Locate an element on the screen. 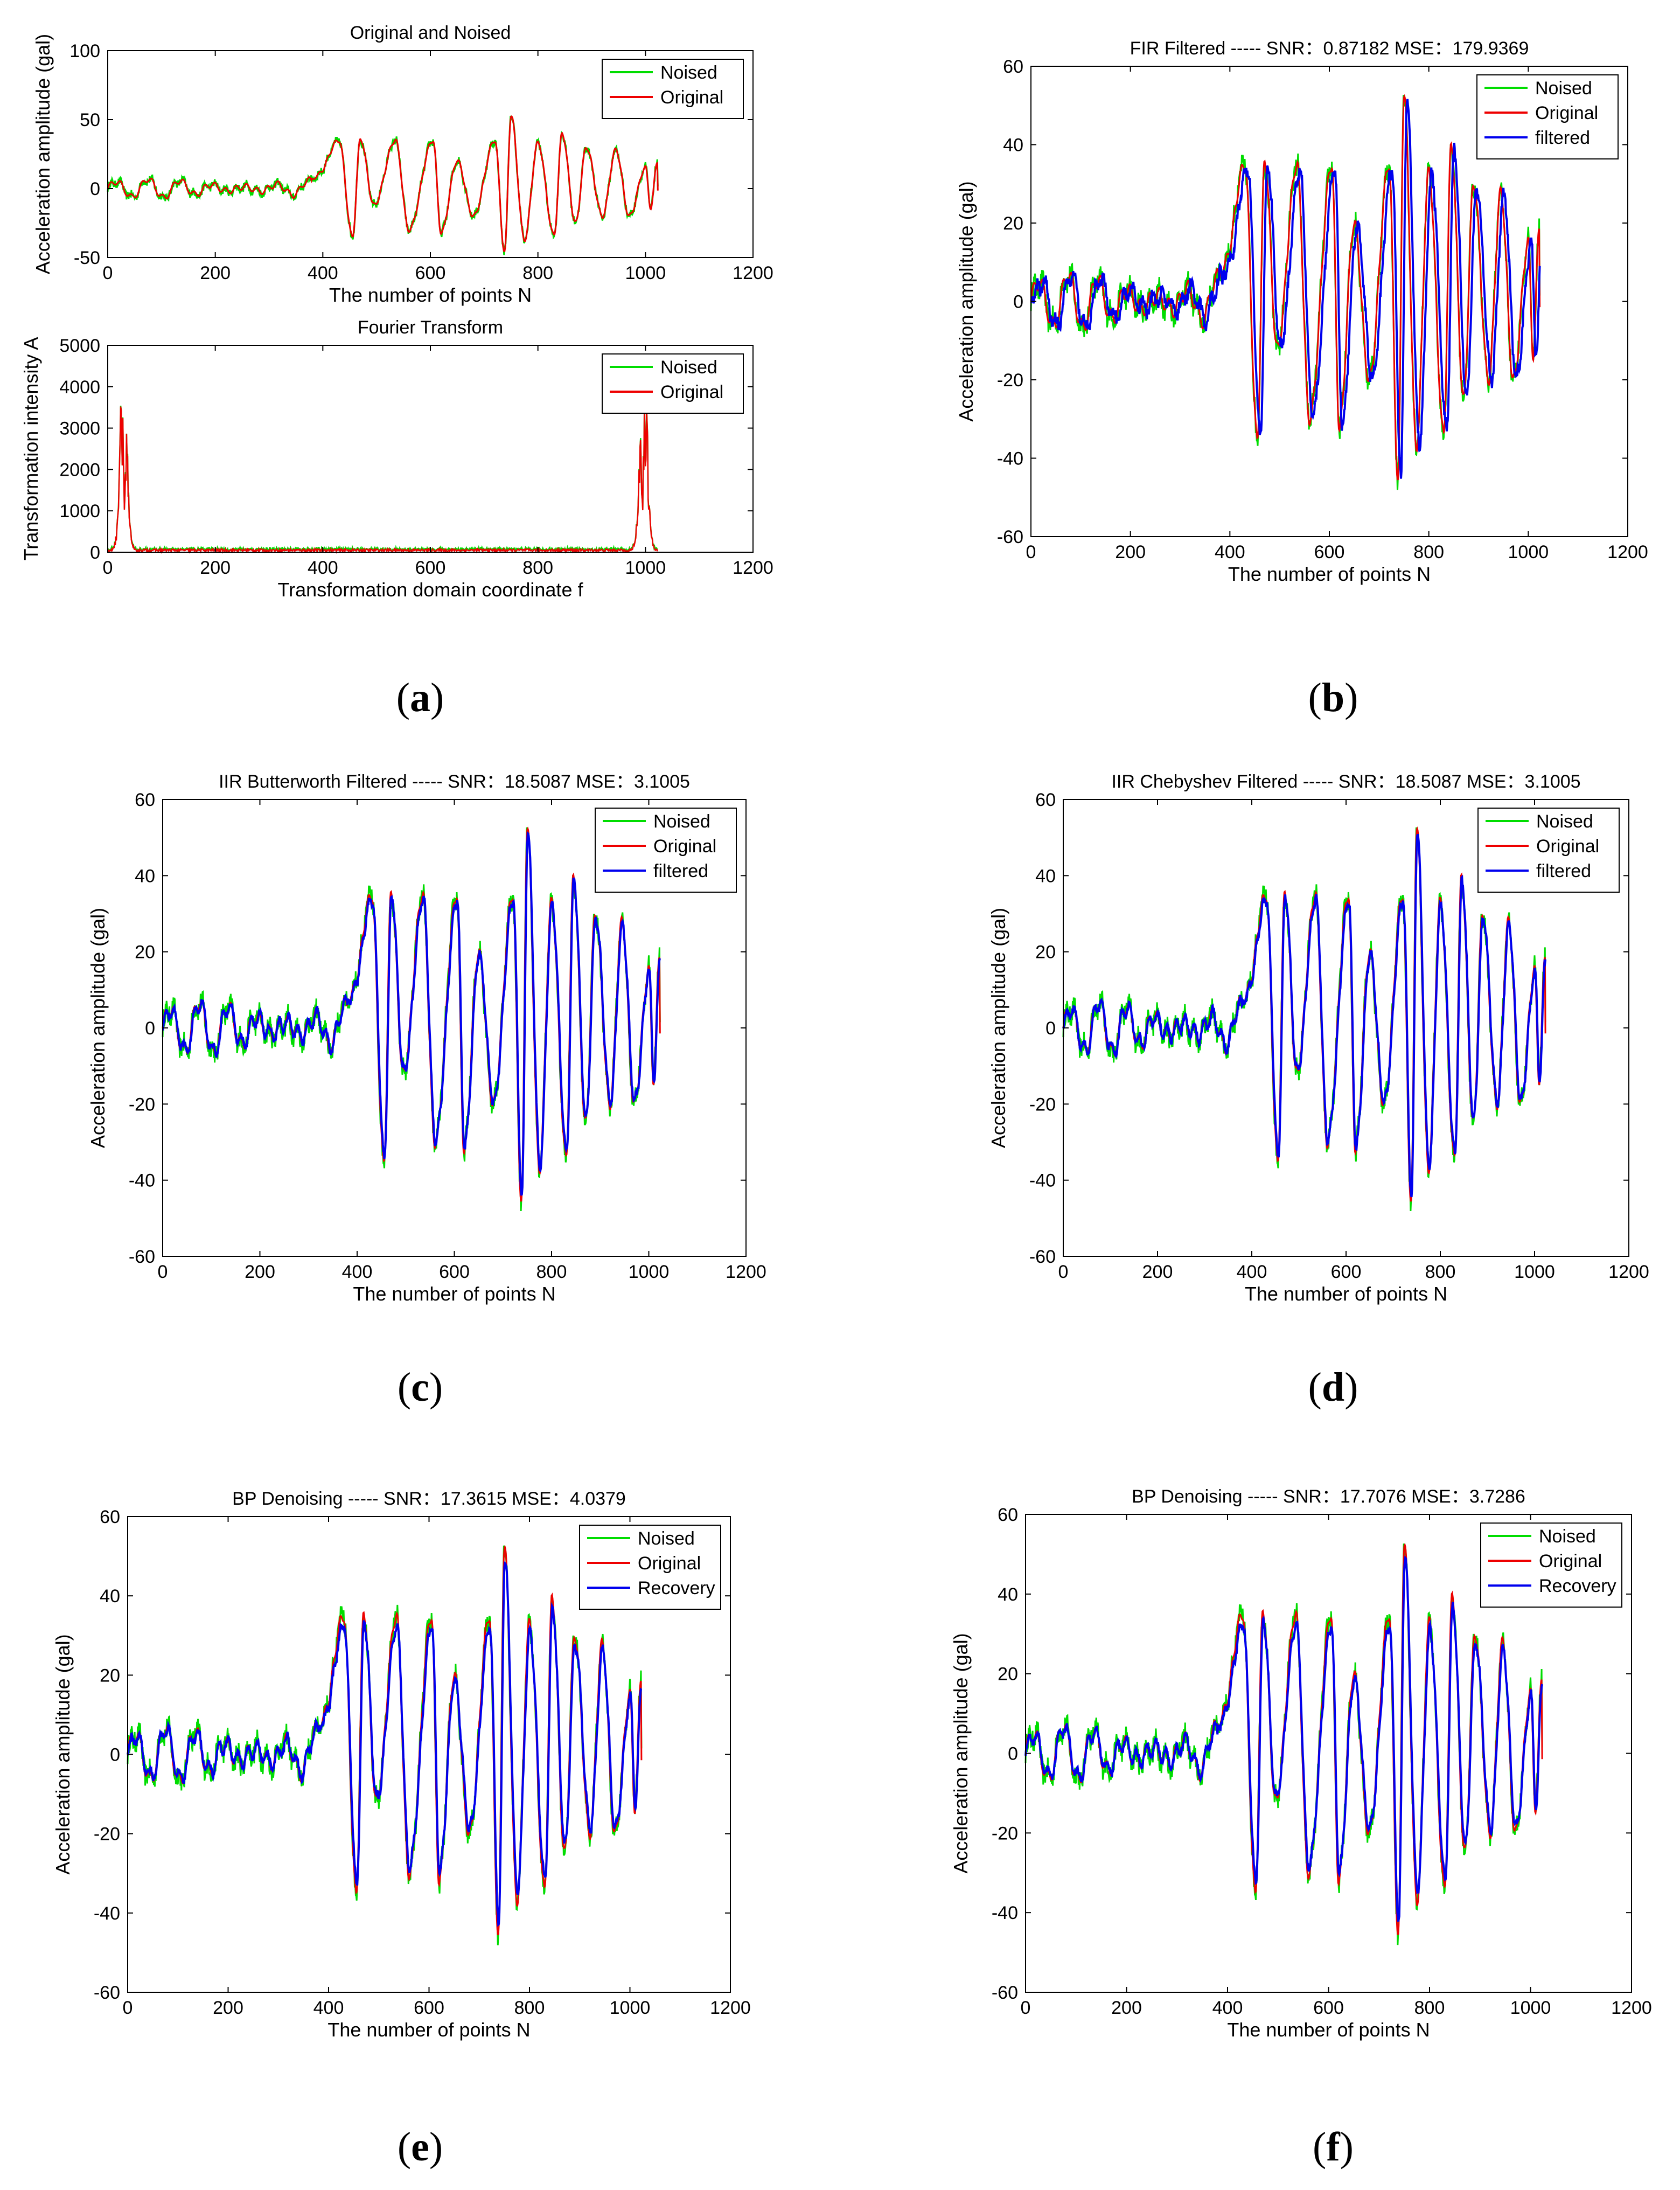 The height and width of the screenshot is (2190, 1680). y-tick-label: 40 is located at coordinates (1008, 1594).